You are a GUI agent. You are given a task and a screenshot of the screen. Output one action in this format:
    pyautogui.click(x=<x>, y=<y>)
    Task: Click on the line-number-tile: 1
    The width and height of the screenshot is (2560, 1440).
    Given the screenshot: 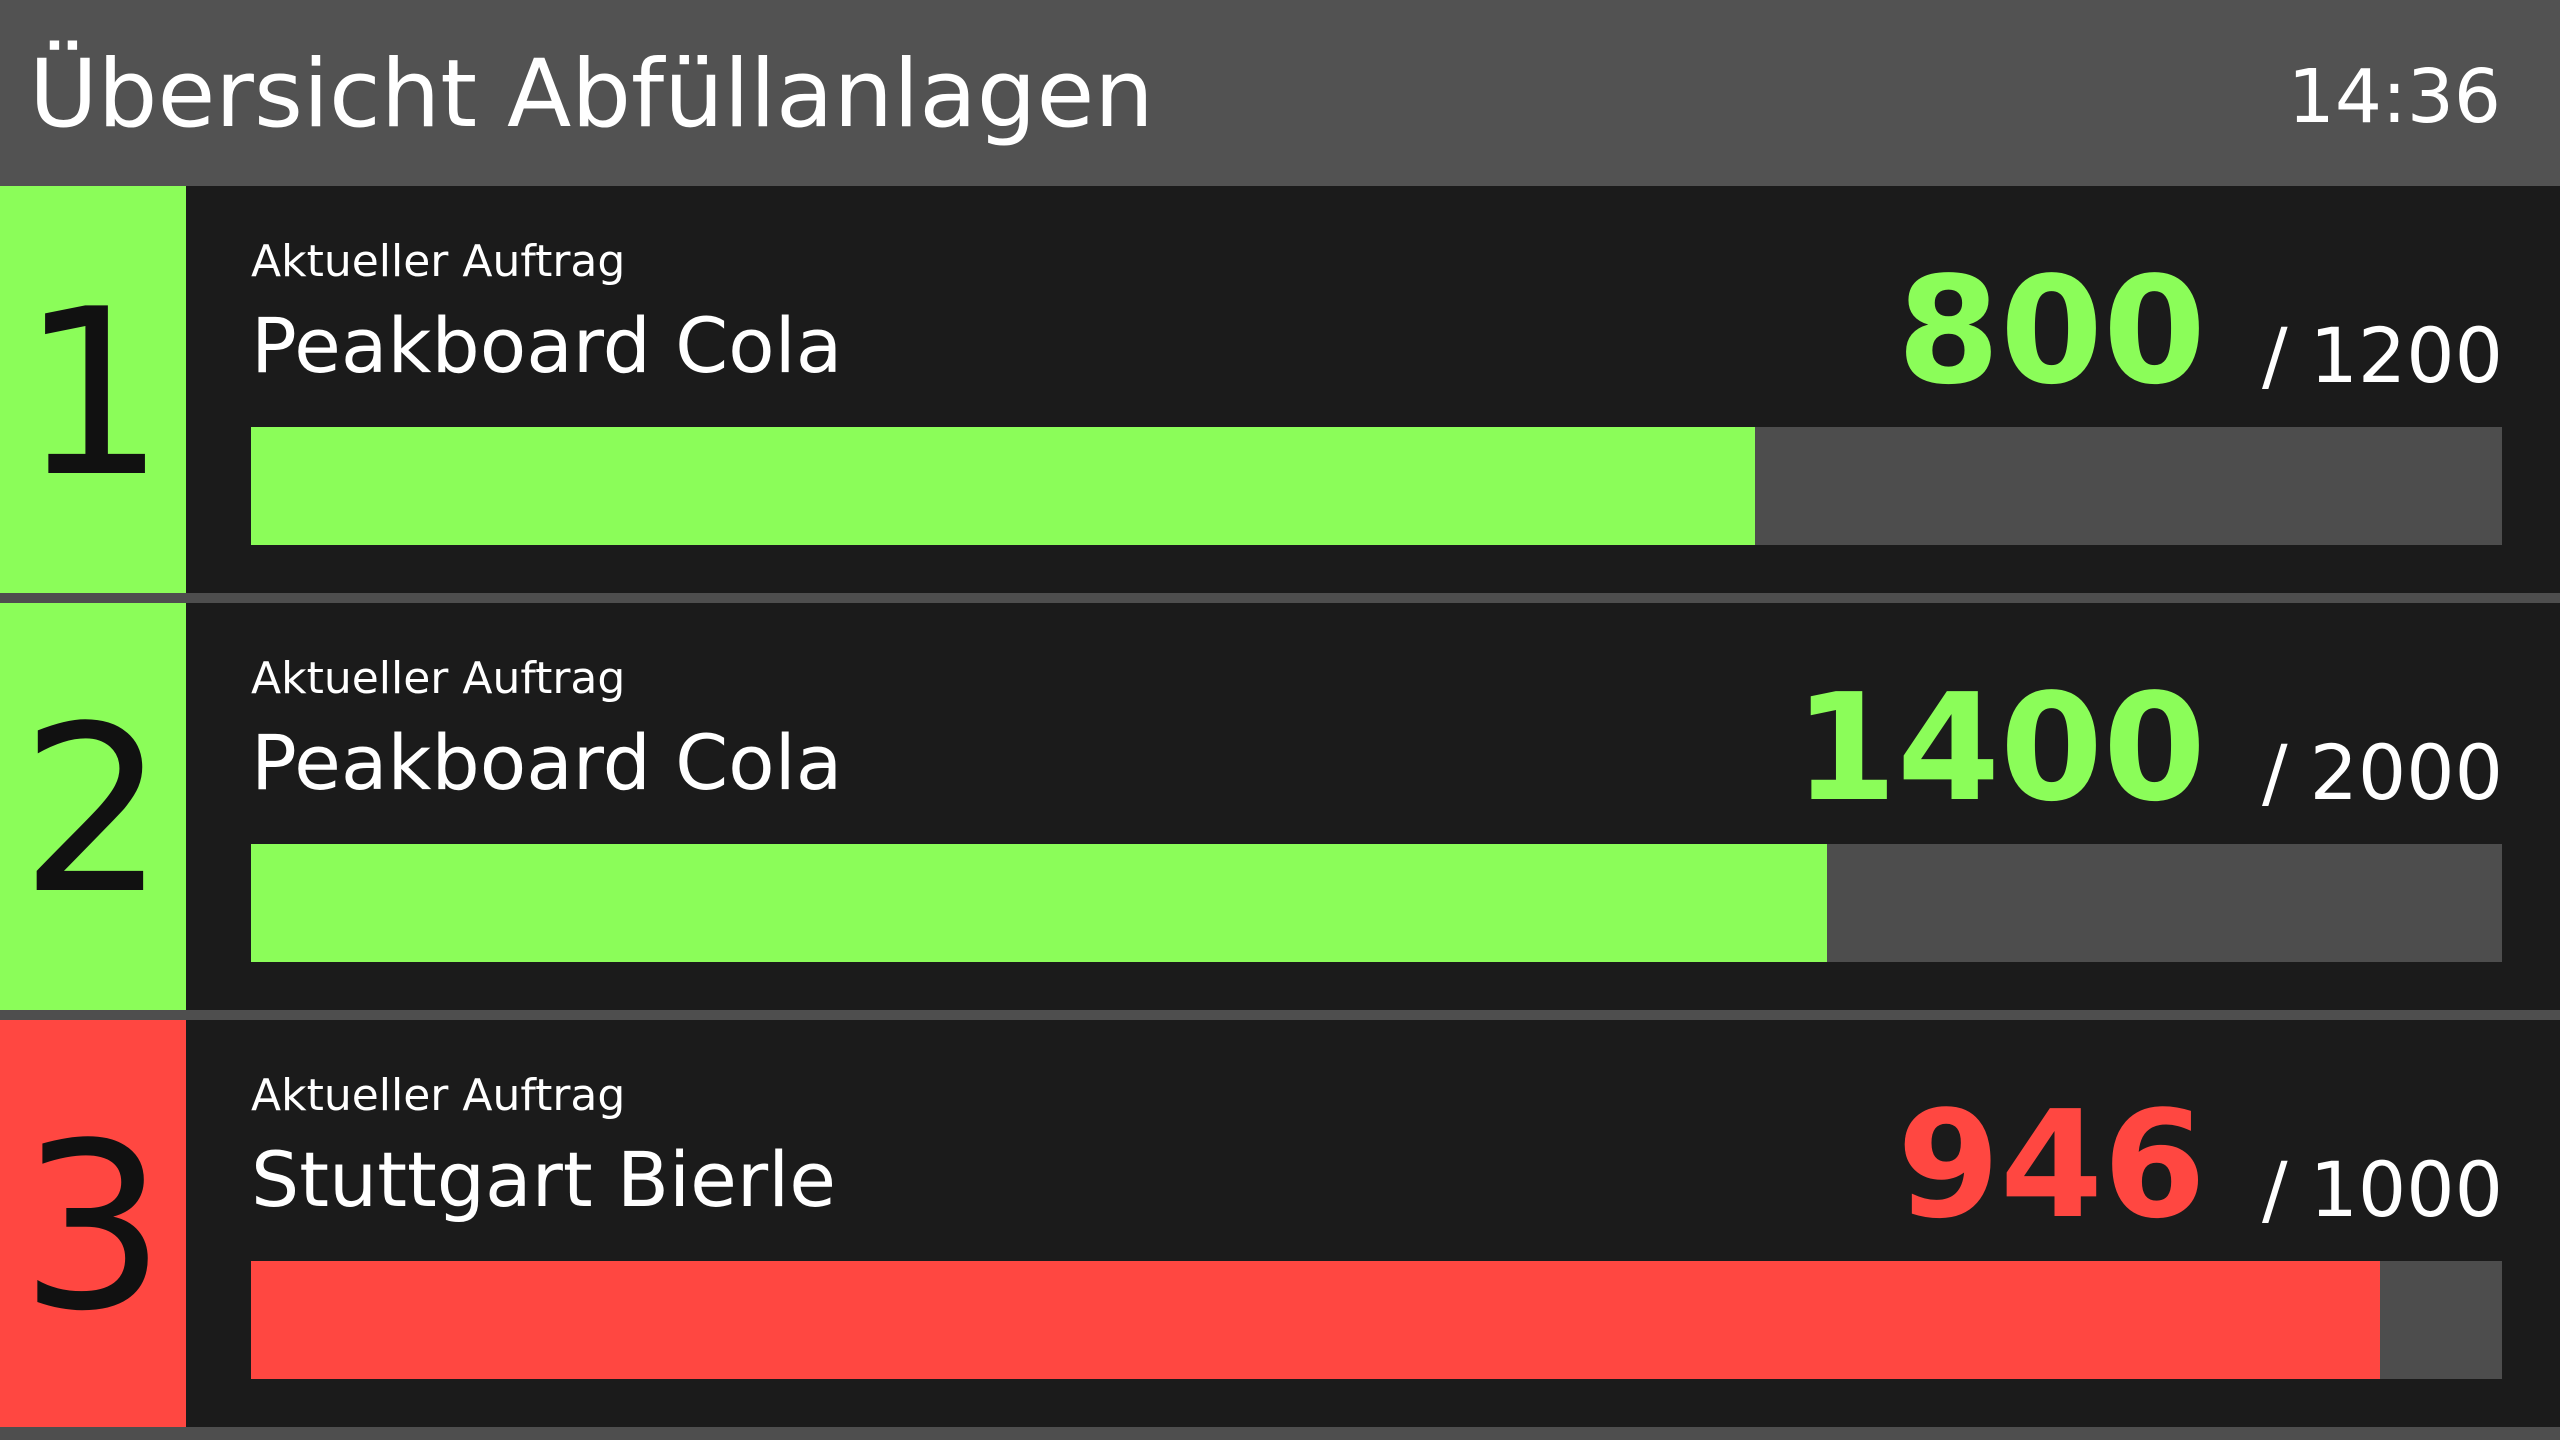 What is the action you would take?
    pyautogui.click(x=93, y=389)
    